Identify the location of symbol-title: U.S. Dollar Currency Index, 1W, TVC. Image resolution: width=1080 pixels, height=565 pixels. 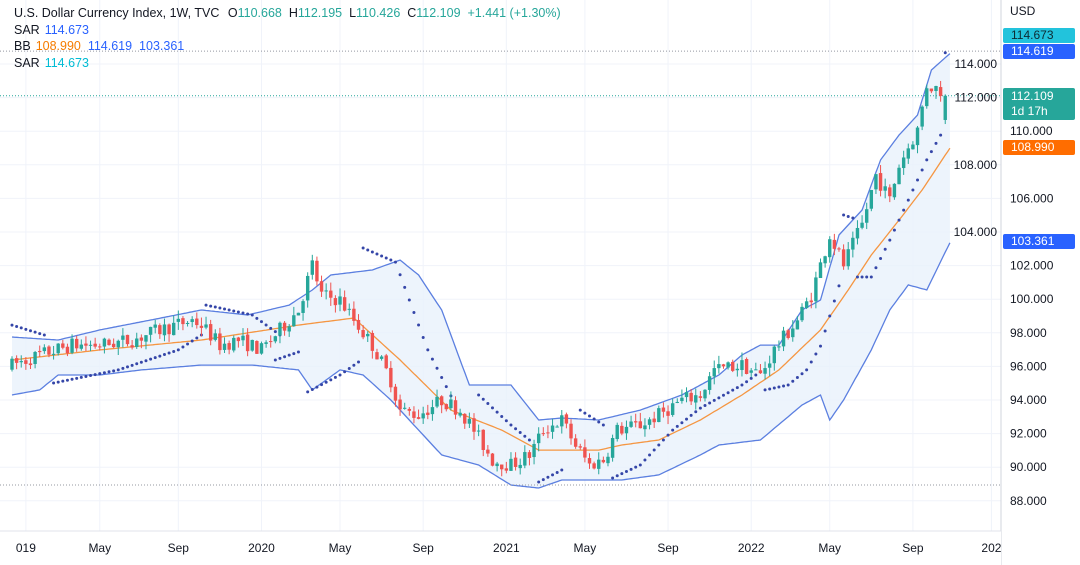
(117, 13).